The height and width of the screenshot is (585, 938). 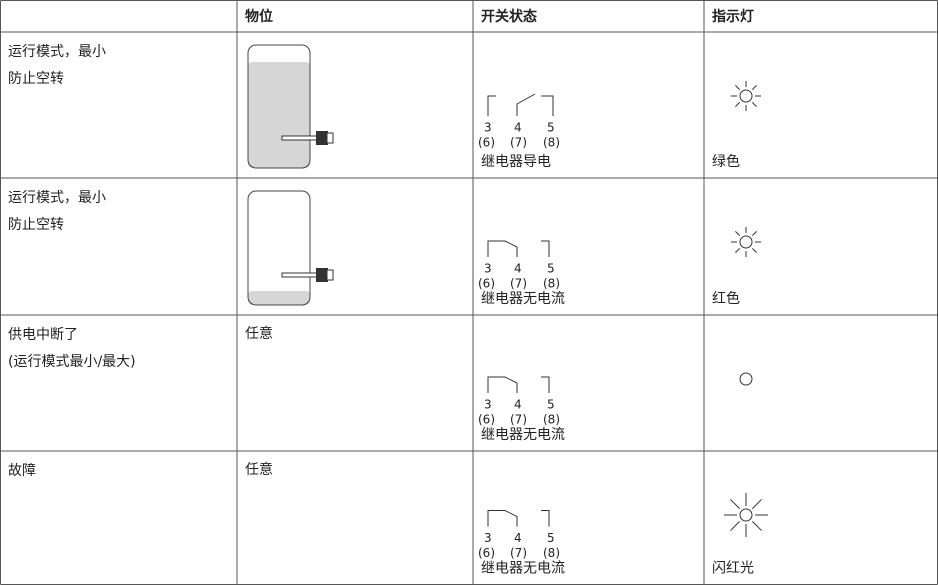 I want to click on indicator-text: 绿色, so click(x=726, y=161).